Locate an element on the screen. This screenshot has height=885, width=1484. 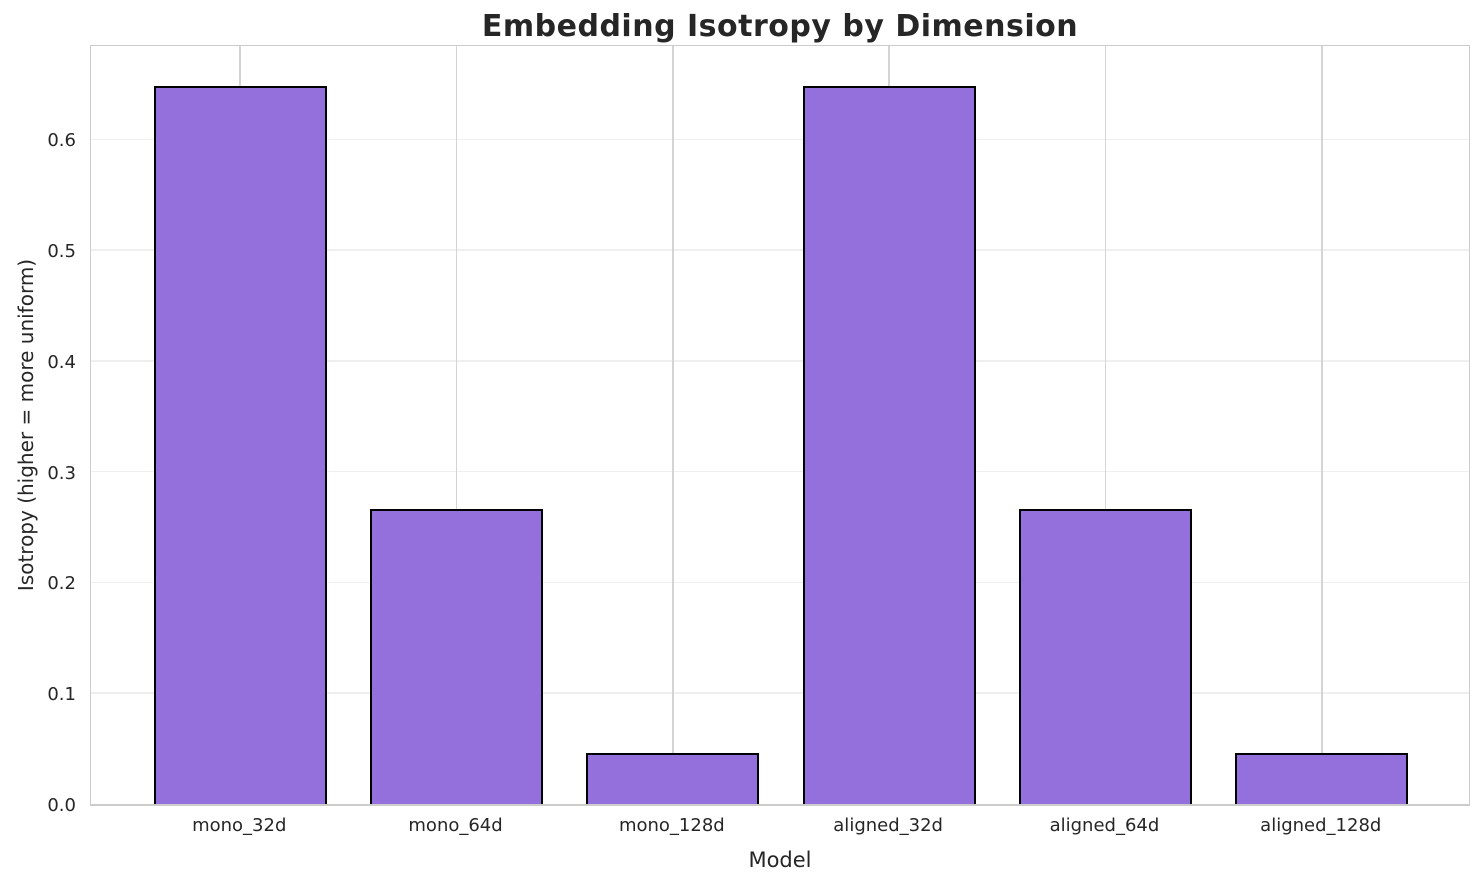
y-tick-label: 0.2 is located at coordinates (61, 584).